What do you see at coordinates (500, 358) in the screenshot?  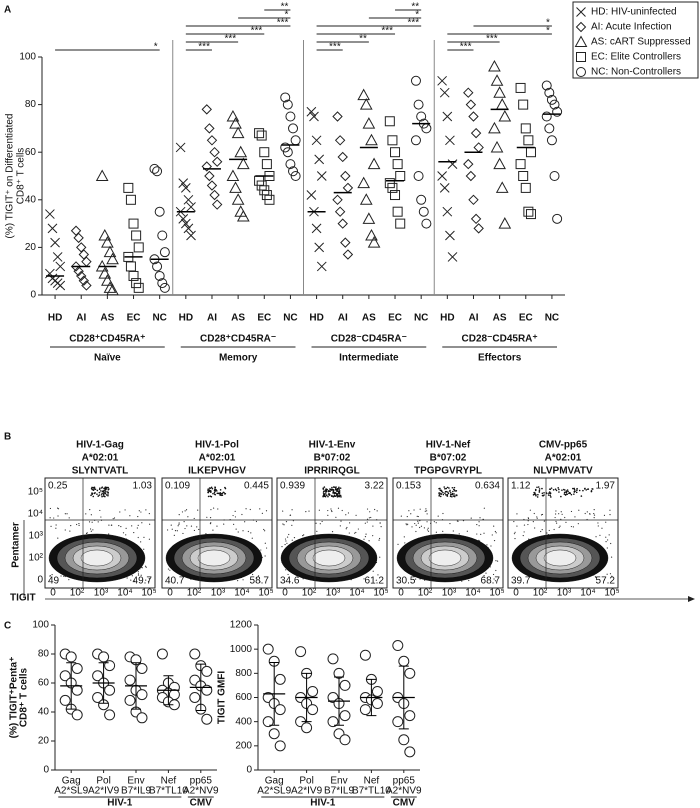 I see `group-name: Effectors` at bounding box center [500, 358].